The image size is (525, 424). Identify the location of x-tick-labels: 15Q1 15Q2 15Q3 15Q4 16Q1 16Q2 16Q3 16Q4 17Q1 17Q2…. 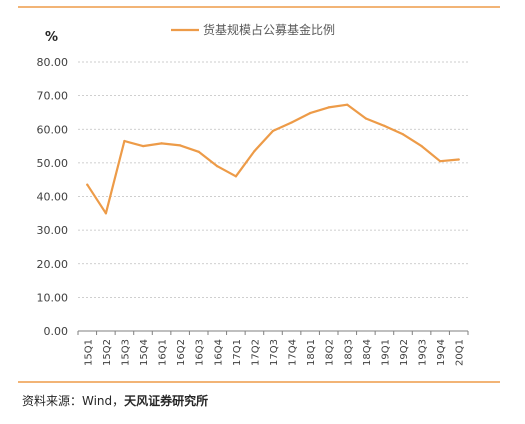
(274, 352).